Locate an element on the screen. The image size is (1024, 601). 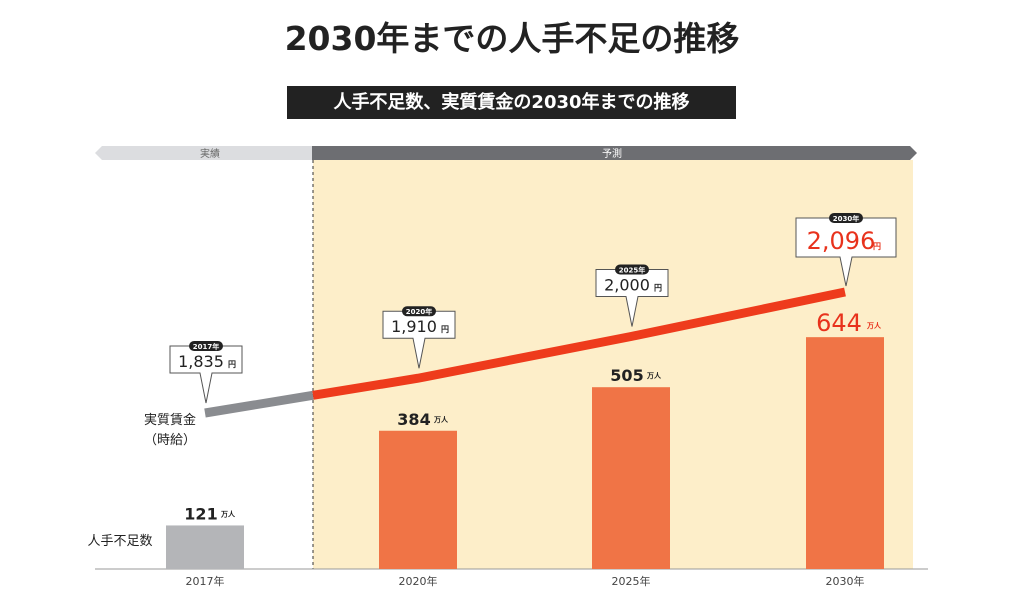
actual-period-banner is located at coordinates (203, 153).